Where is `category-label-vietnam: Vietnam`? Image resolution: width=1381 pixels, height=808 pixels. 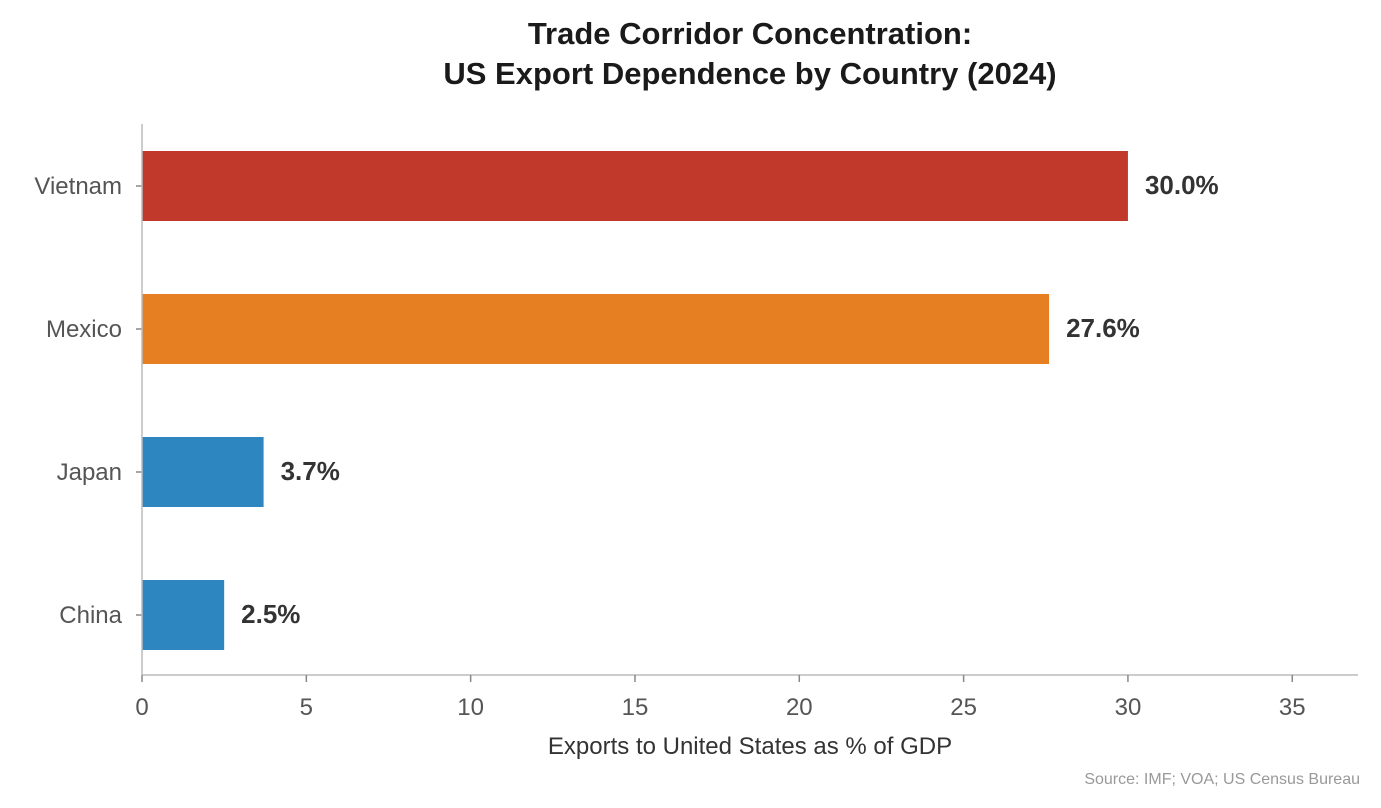 category-label-vietnam: Vietnam is located at coordinates (78, 186).